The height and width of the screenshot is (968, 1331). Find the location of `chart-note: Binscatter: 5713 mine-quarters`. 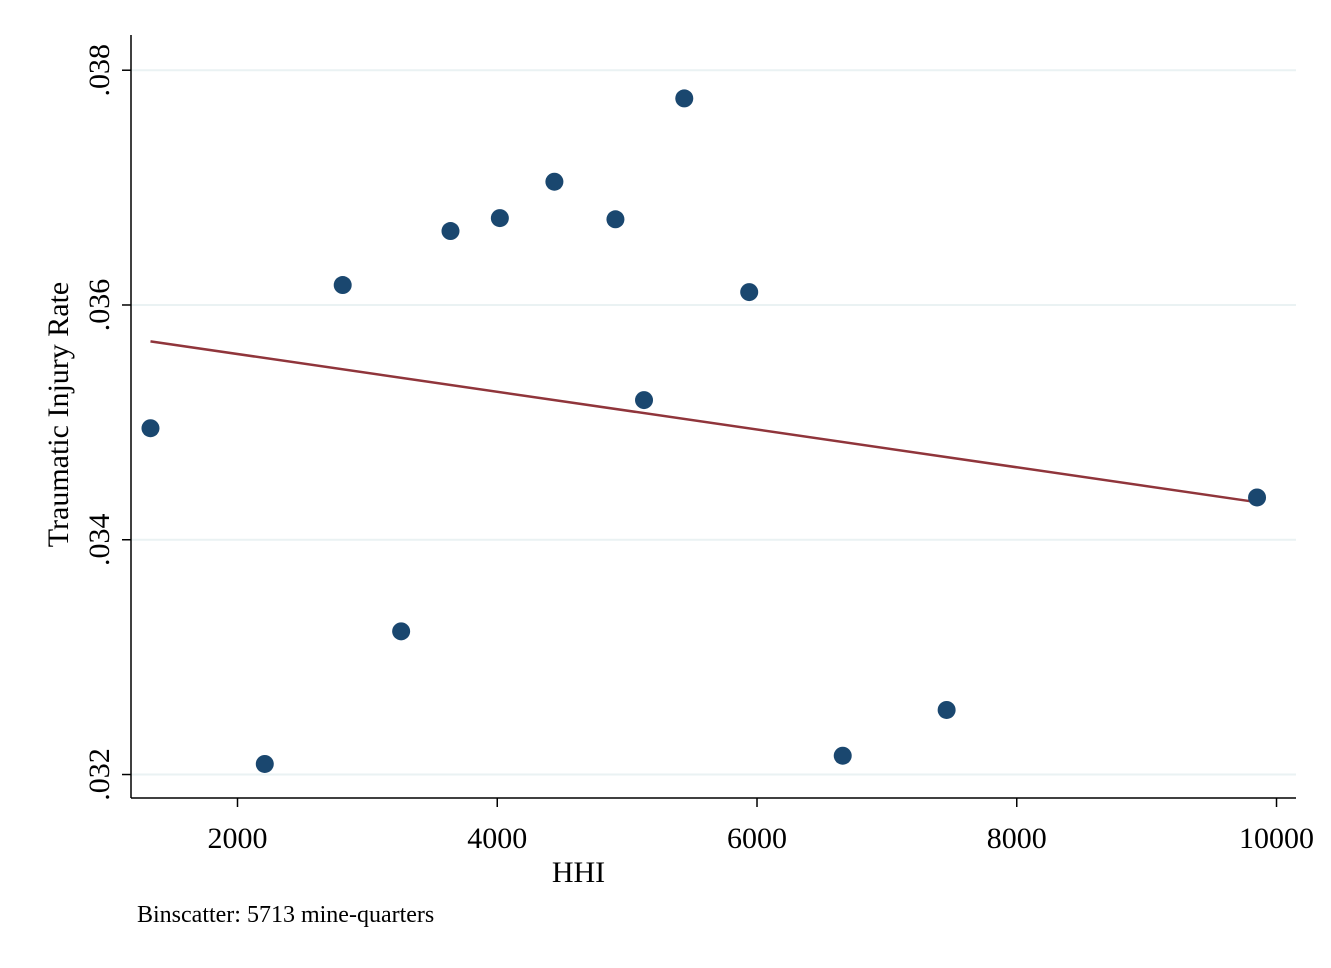

chart-note: Binscatter: 5713 mine-quarters is located at coordinates (285, 915).